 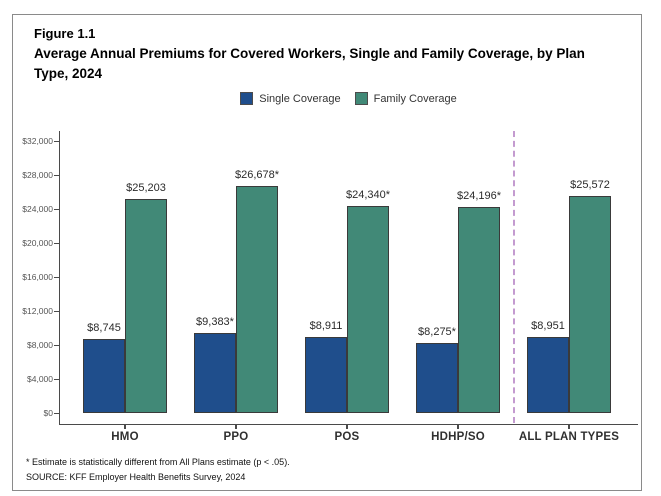 What do you see at coordinates (513, 277) in the screenshot?
I see `separator-line` at bounding box center [513, 277].